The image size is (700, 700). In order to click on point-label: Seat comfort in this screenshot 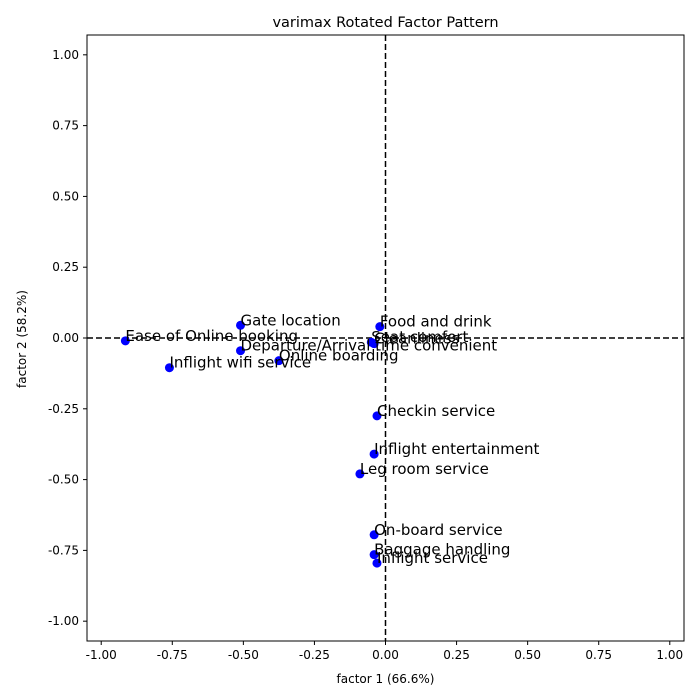, I will do `click(419, 337)`.